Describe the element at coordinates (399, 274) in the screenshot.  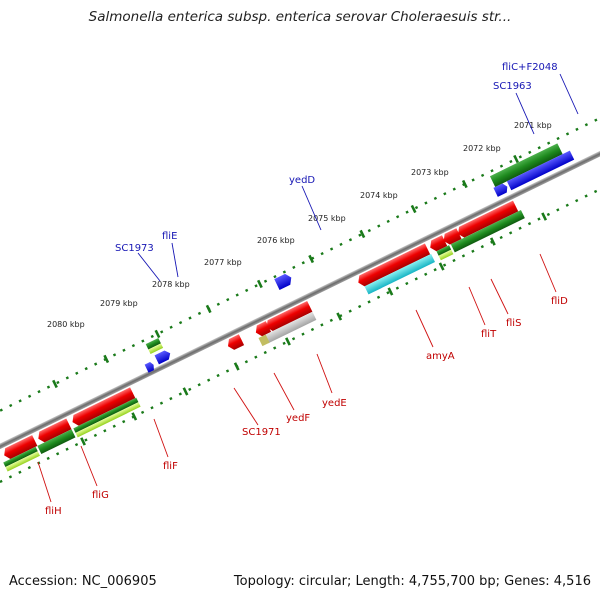
I see `gene-amyA-track` at that location.